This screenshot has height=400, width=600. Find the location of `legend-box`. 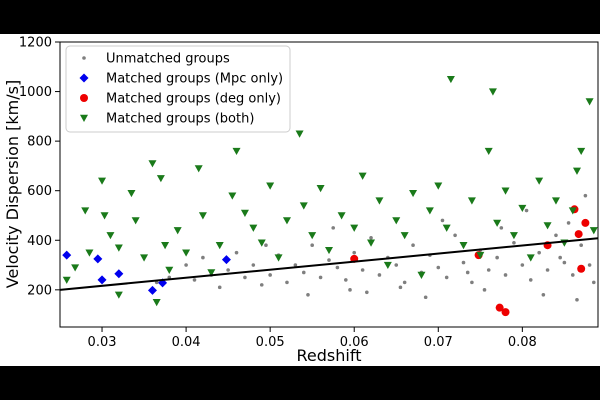

legend-box is located at coordinates (178, 89).